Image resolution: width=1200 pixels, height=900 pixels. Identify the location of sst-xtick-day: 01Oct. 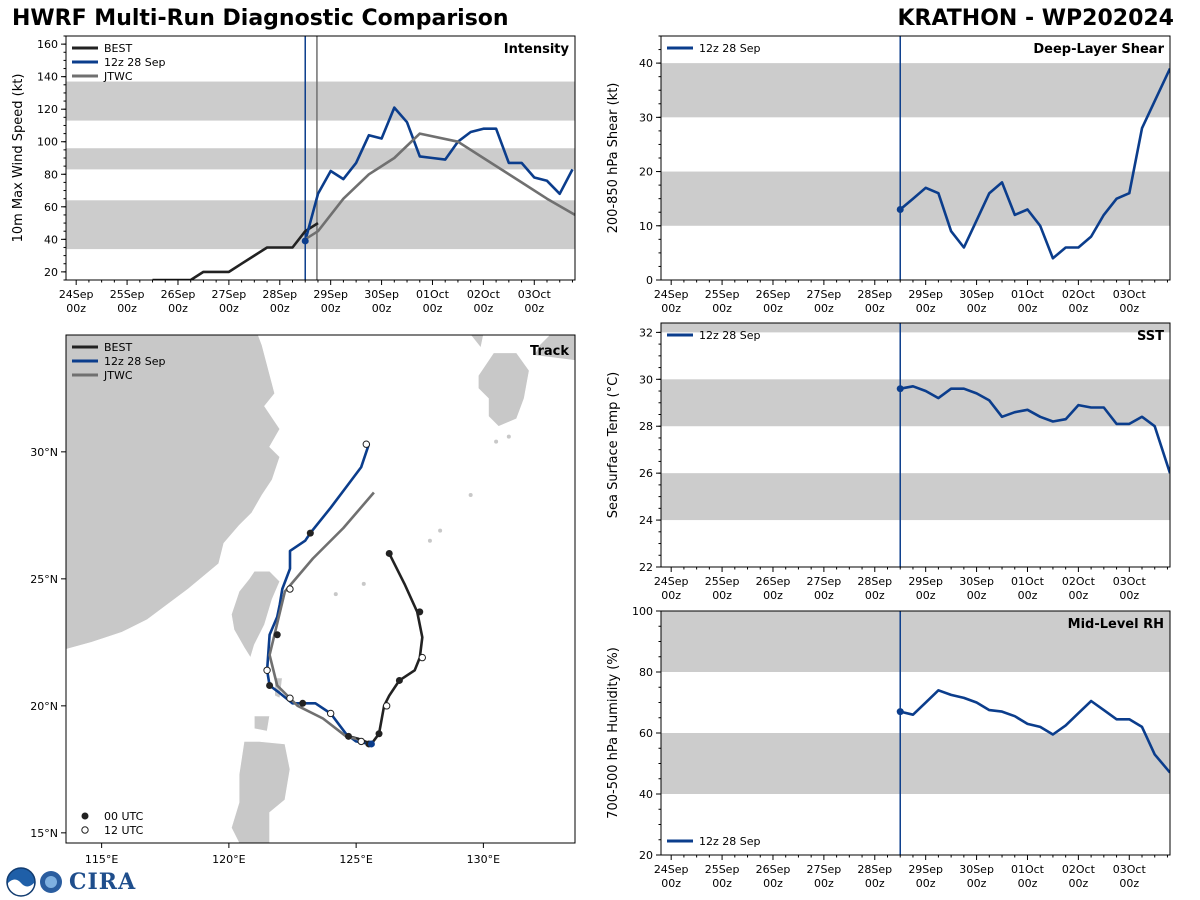
(1028, 581).